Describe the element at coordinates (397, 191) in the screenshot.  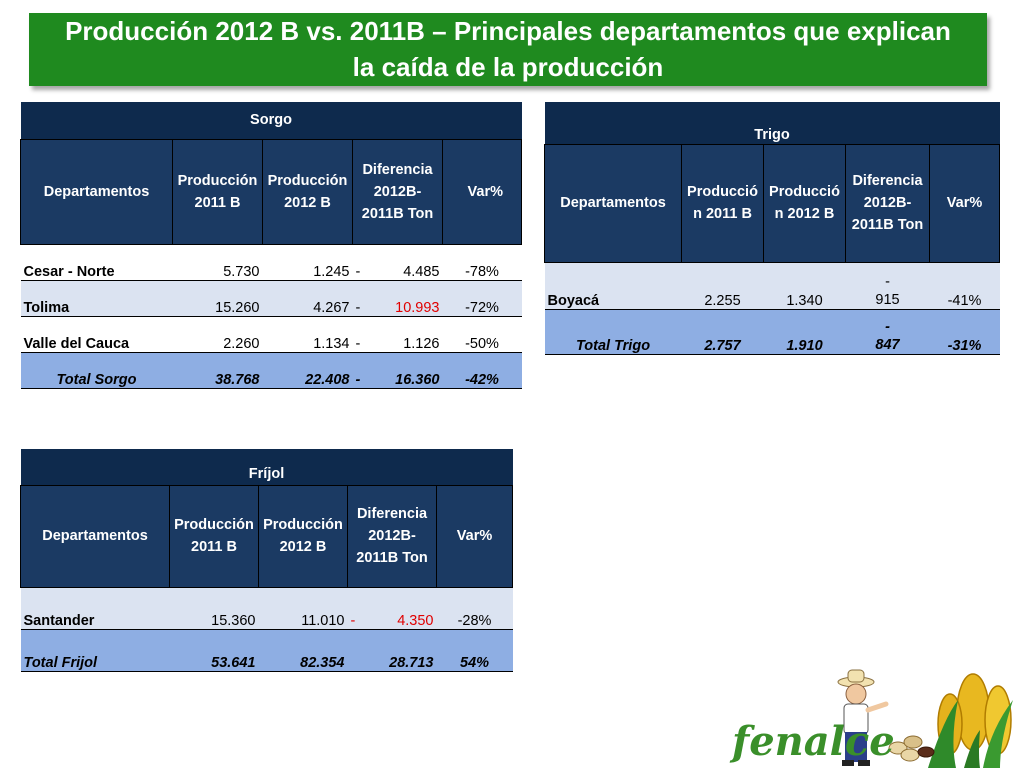
I see `sorgo-header-diff: Diferencia 2012B-2011B Ton` at that location.